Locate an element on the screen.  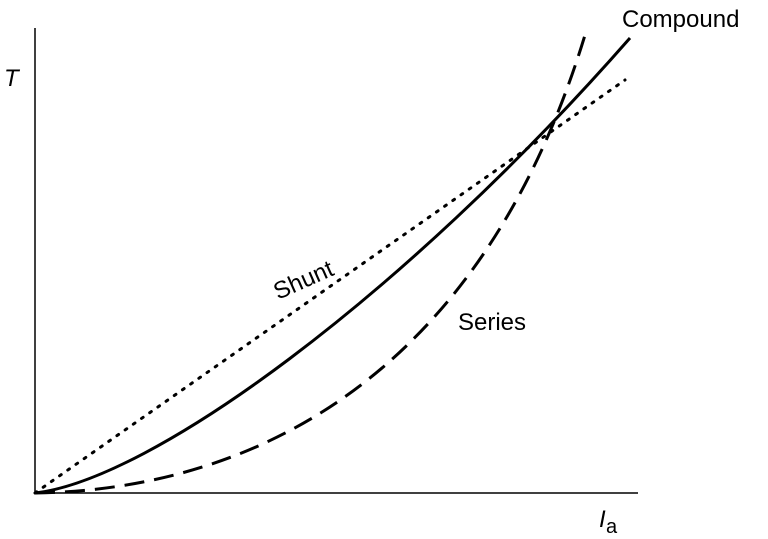
compound-label: Compound is located at coordinates (680, 19).